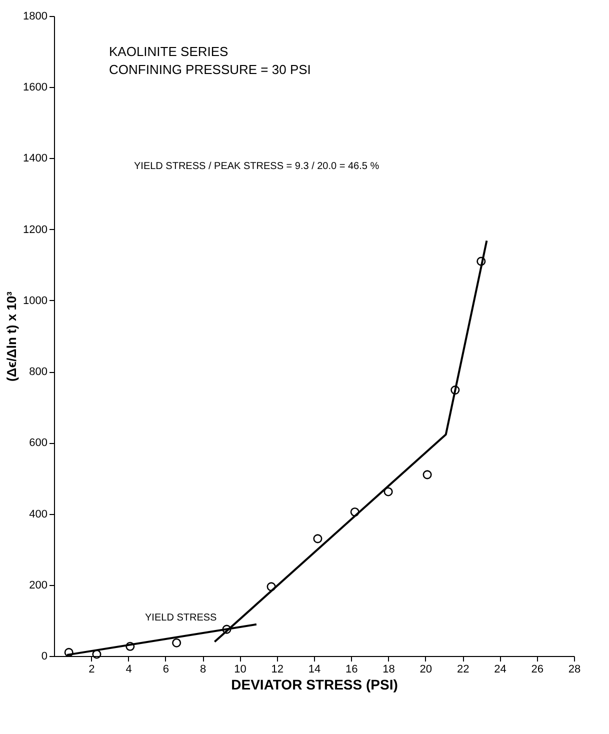  I want to click on x-tick-label: 14, so click(314, 670).